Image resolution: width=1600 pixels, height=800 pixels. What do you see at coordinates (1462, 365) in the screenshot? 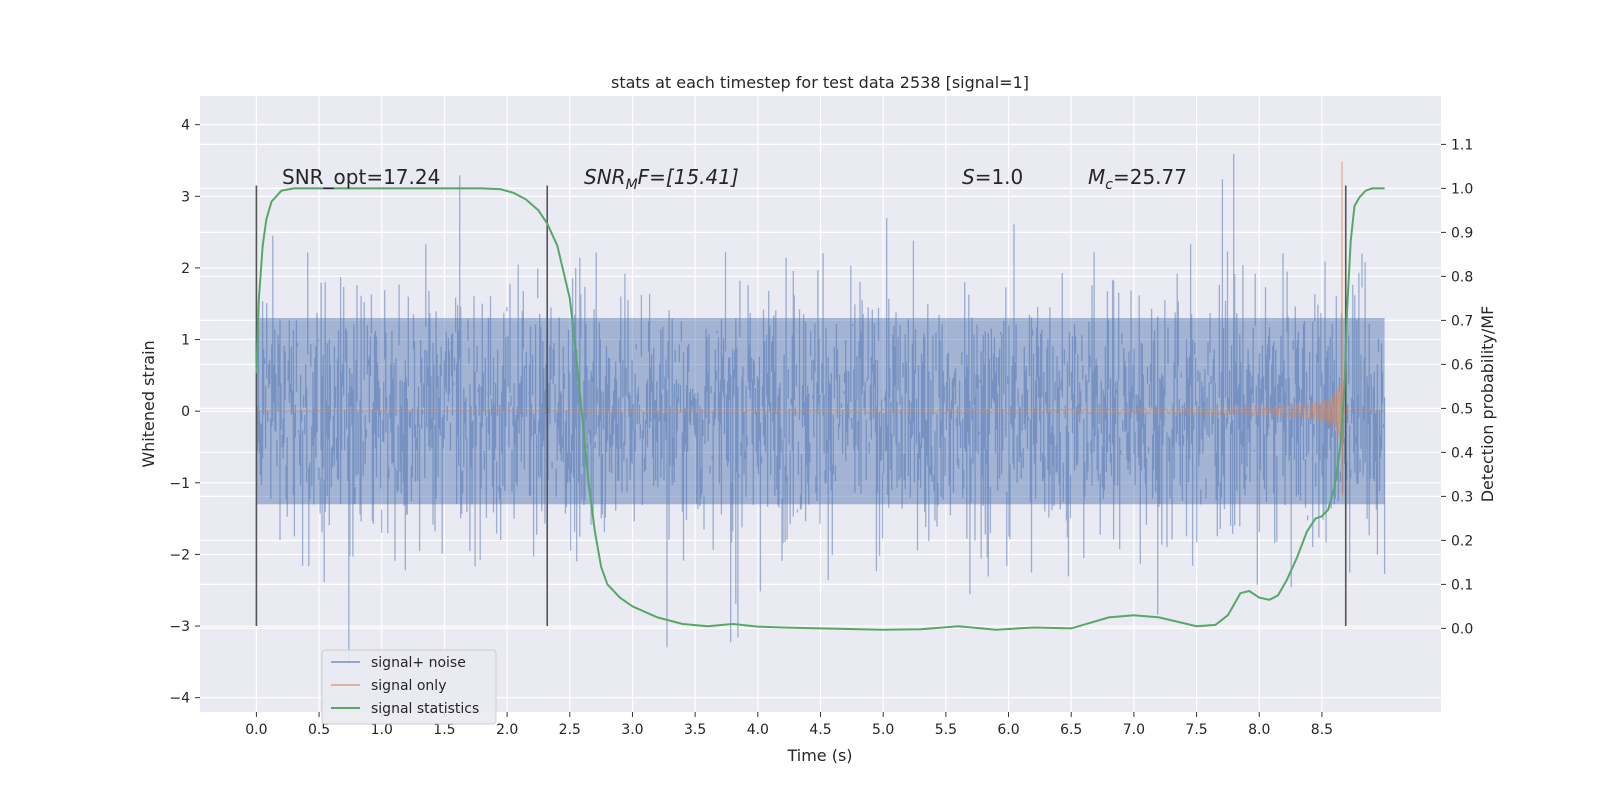
I see `y2-tick-label: 0.6` at bounding box center [1462, 365].